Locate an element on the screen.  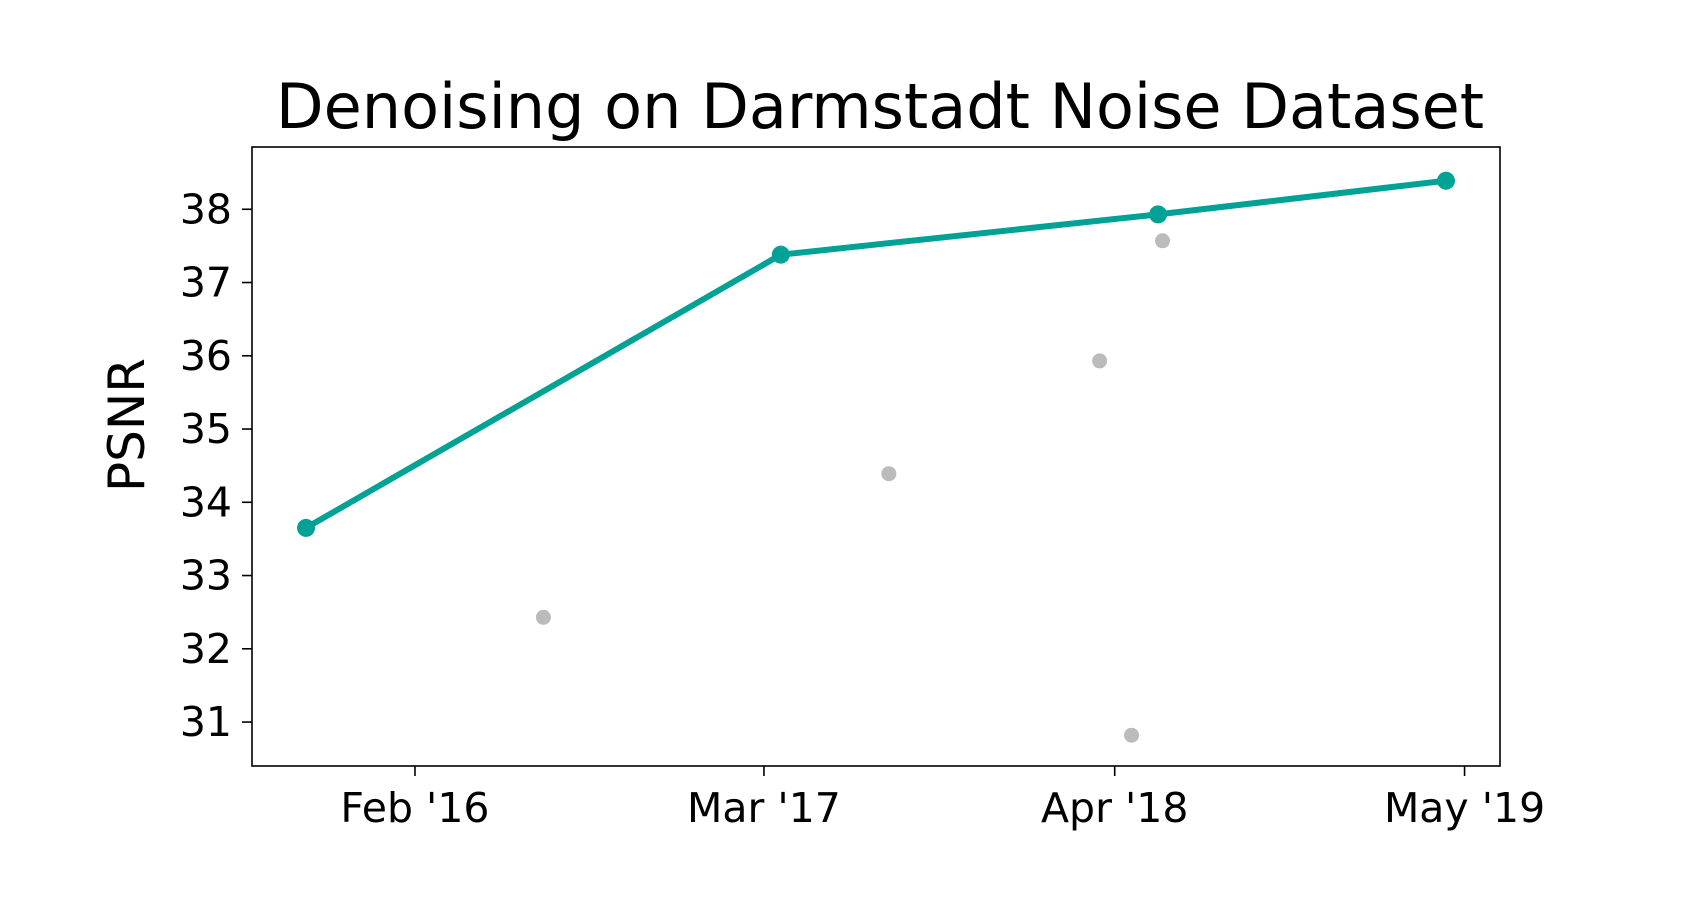
y-axis-label: PSNR is located at coordinates (127, 425).